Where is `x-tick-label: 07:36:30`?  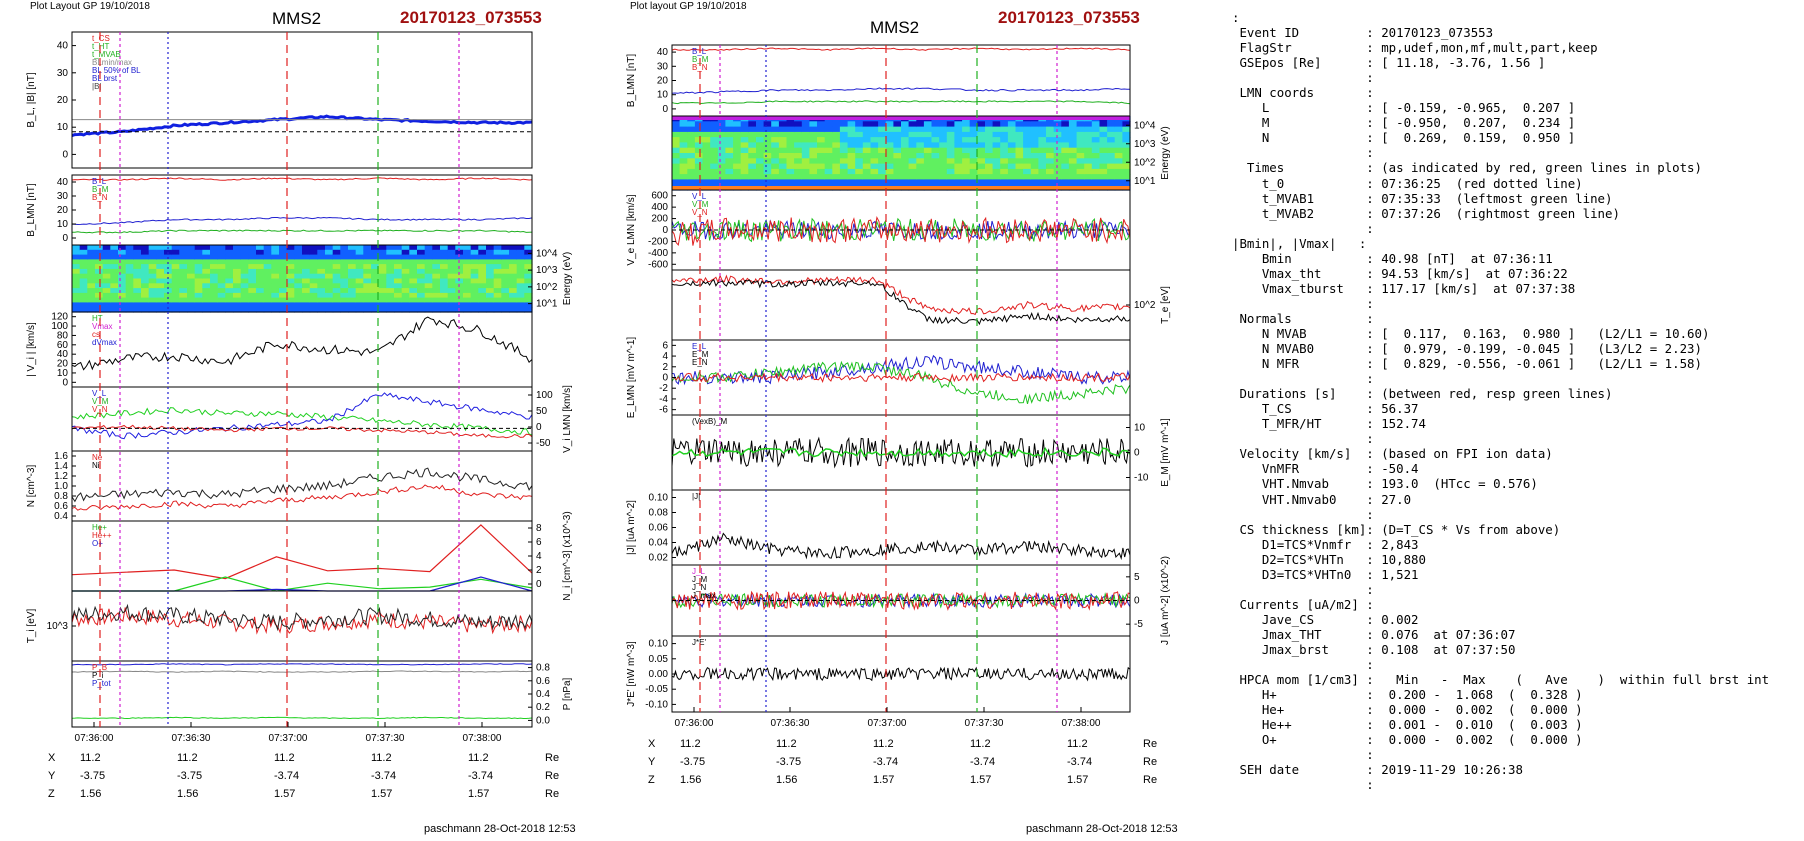
x-tick-label: 07:36:30 is located at coordinates (191, 738).